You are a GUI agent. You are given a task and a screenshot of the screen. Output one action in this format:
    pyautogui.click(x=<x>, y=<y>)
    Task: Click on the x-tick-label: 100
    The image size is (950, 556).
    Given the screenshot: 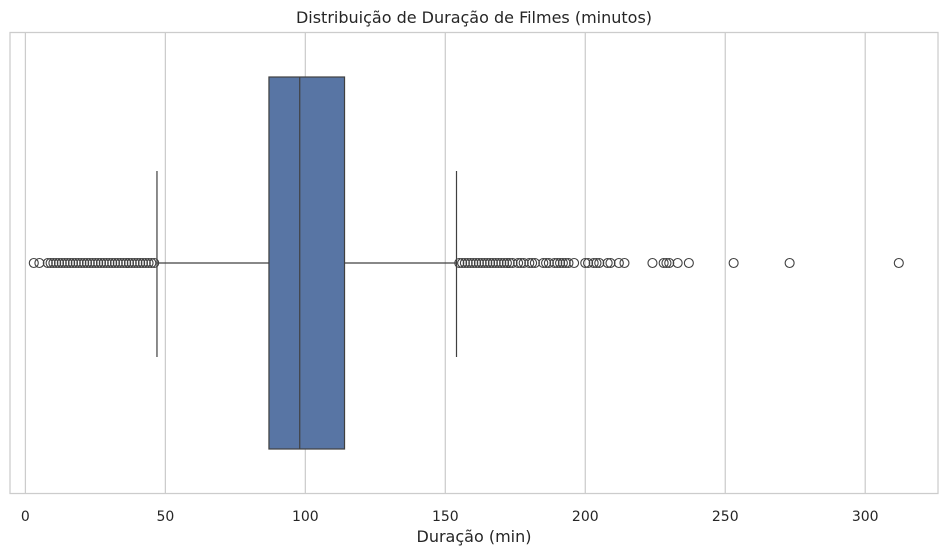 What is the action you would take?
    pyautogui.click(x=305, y=517)
    